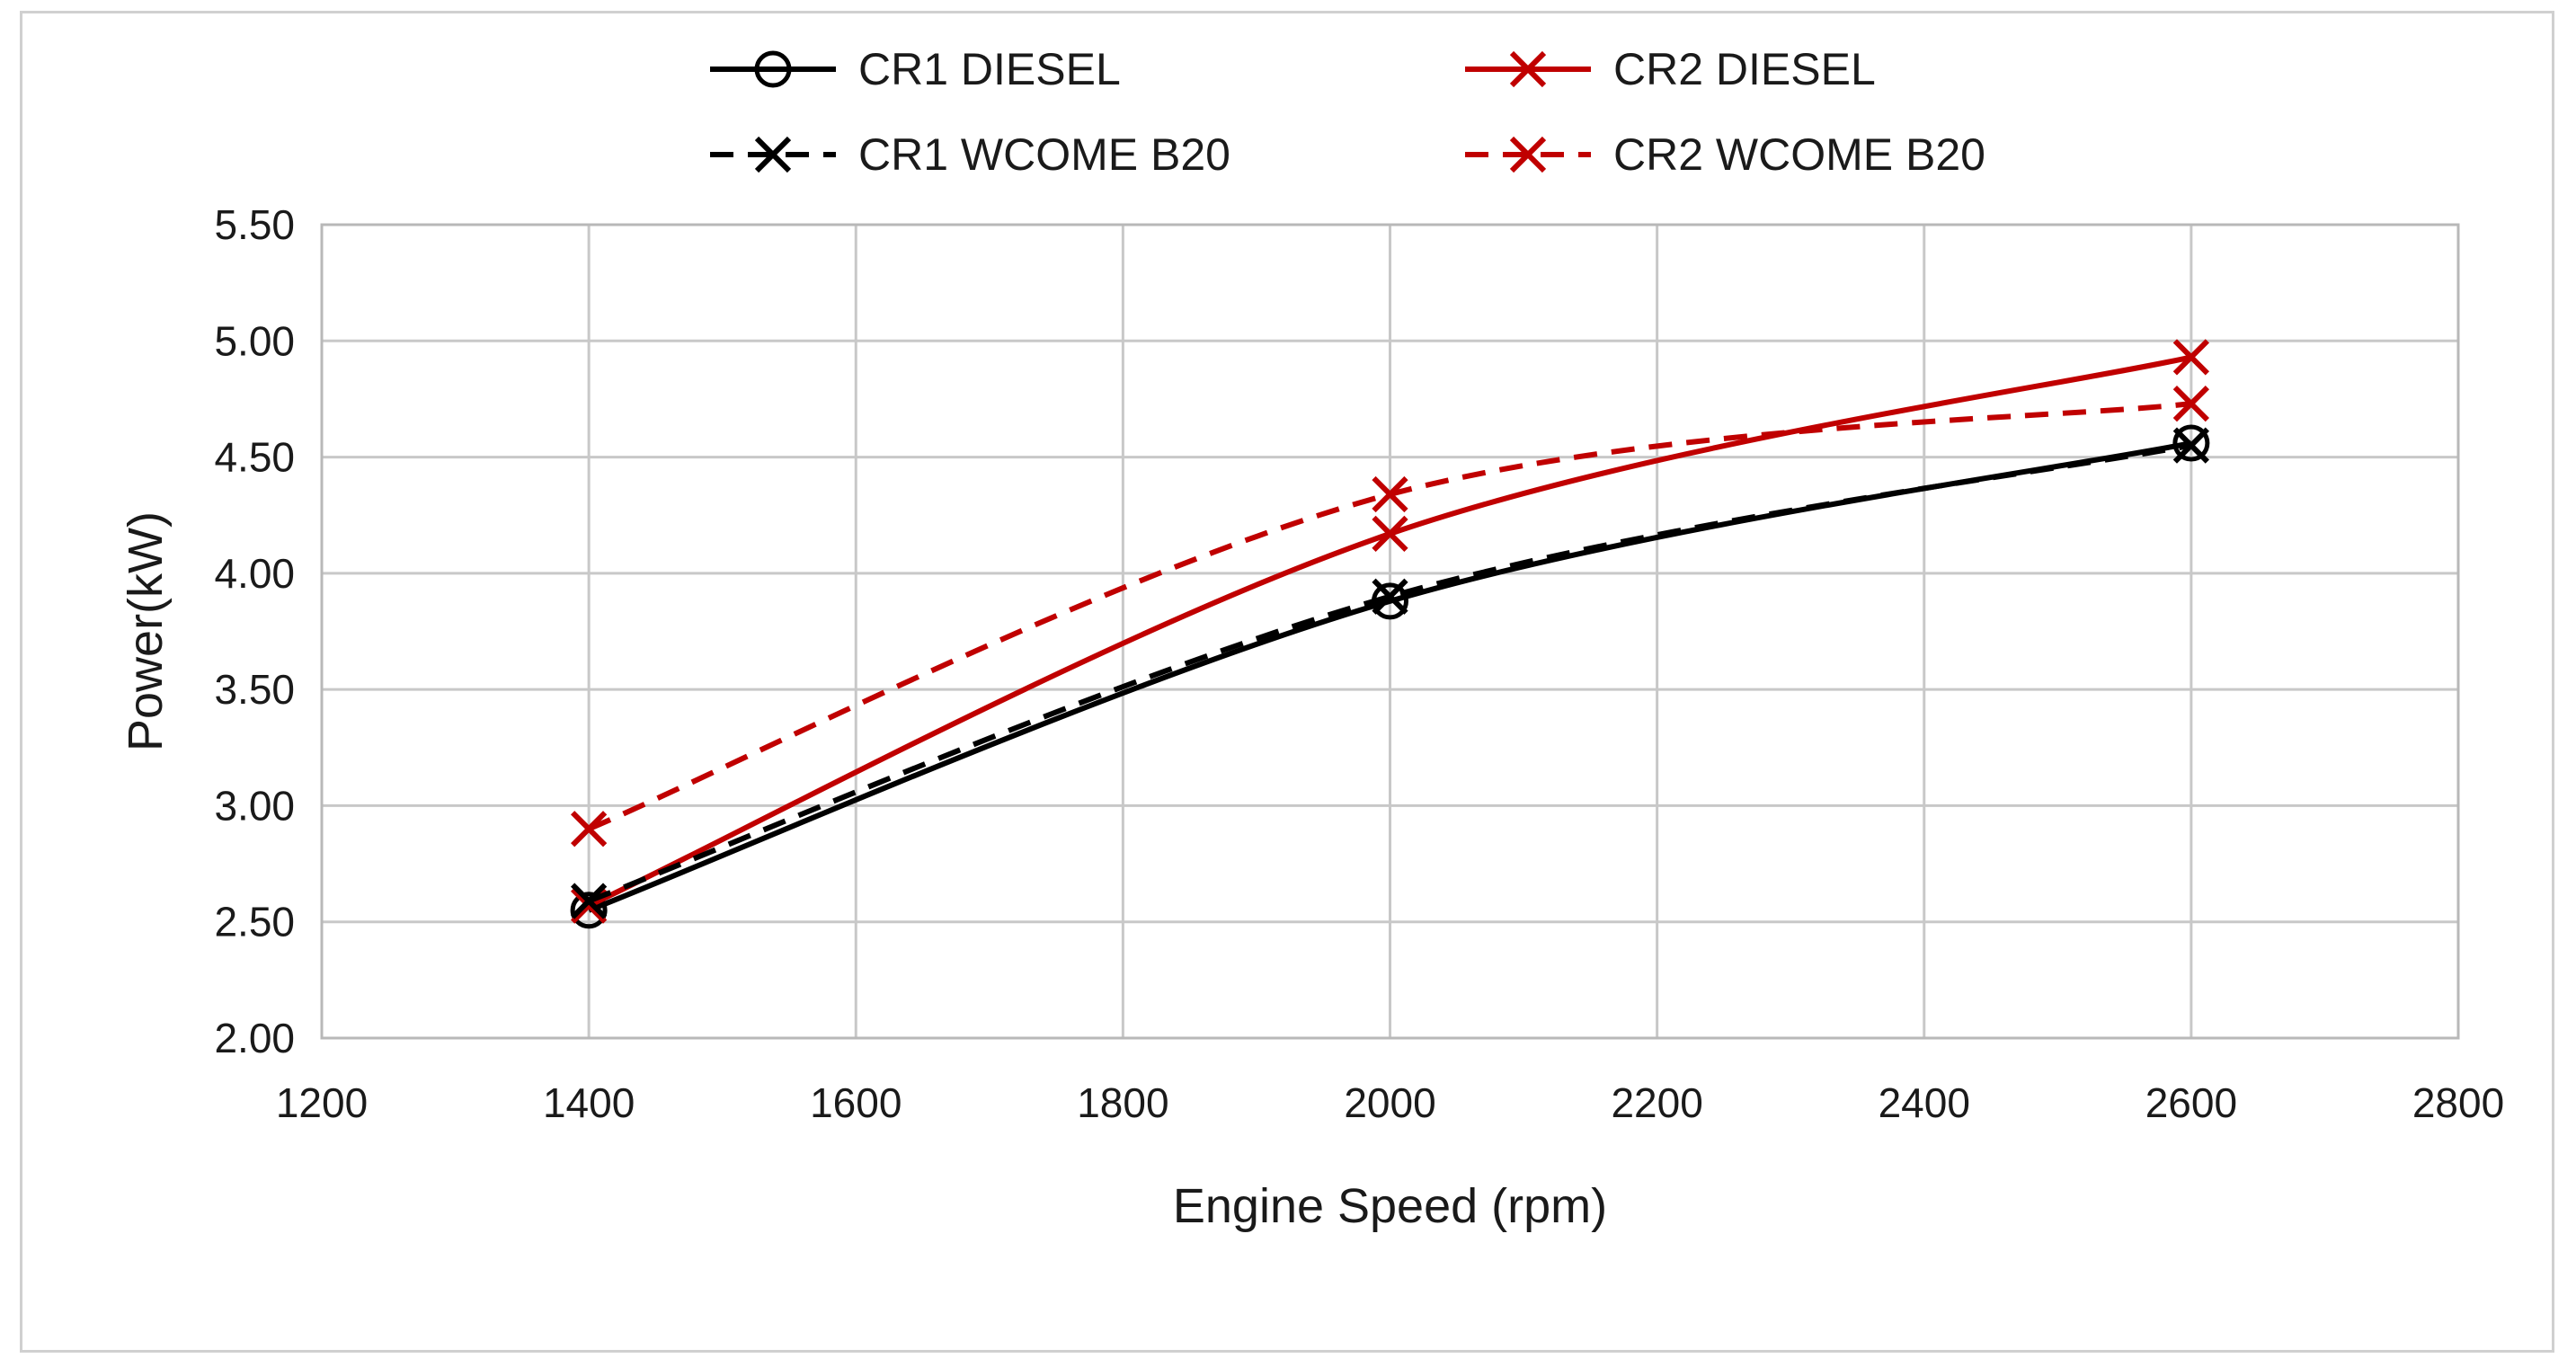  What do you see at coordinates (146, 631) in the screenshot?
I see `y-axis-title: Power(kW)` at bounding box center [146, 631].